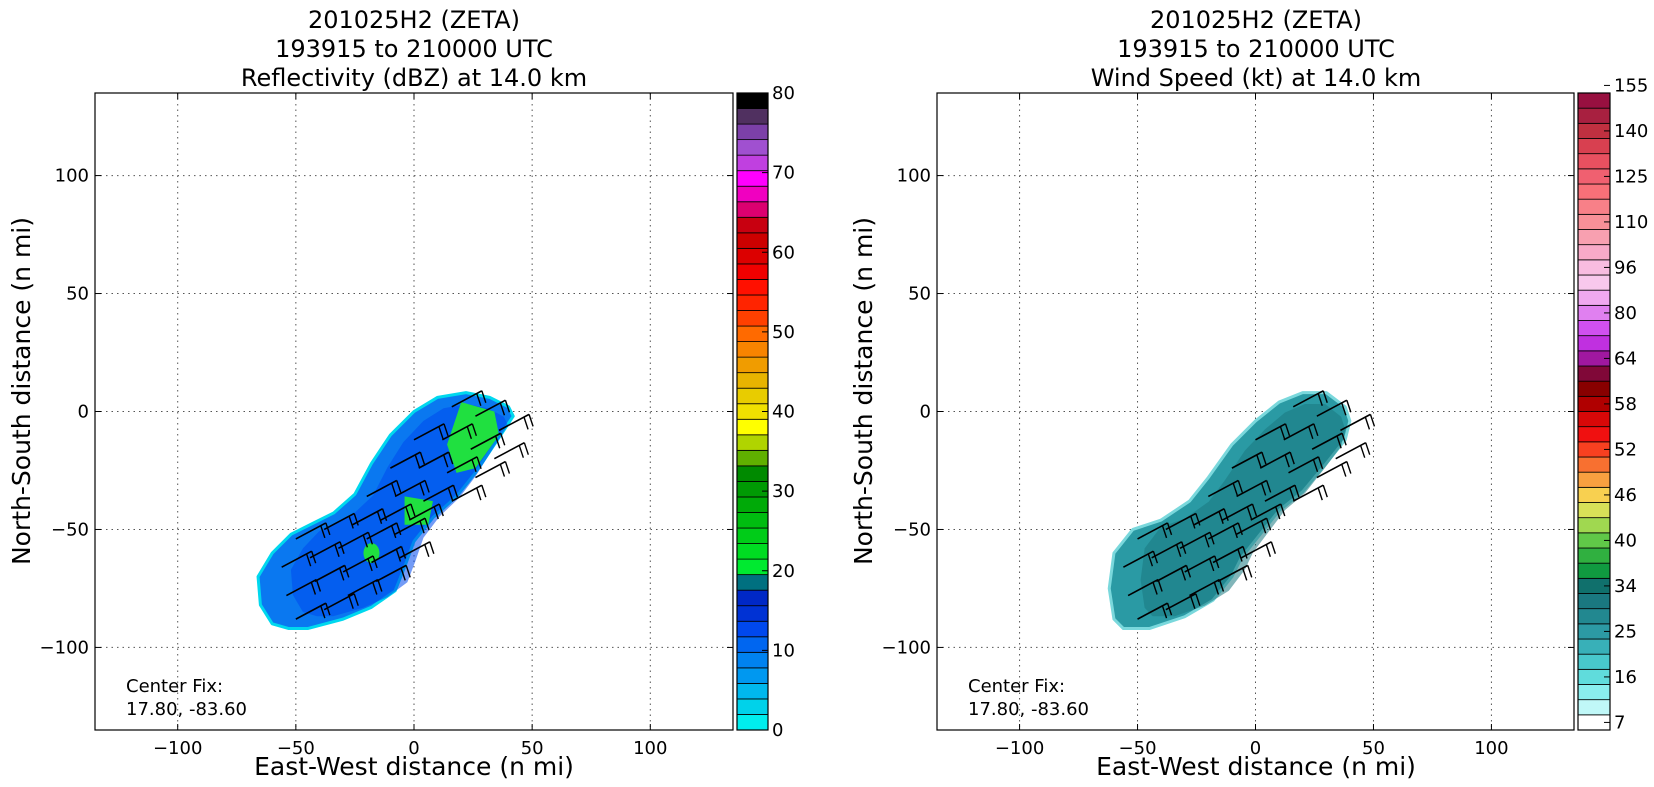 The width and height of the screenshot is (1654, 787). Describe the element at coordinates (174, 686) in the screenshot. I see `left-center-fix-label: Center Fix:` at that location.